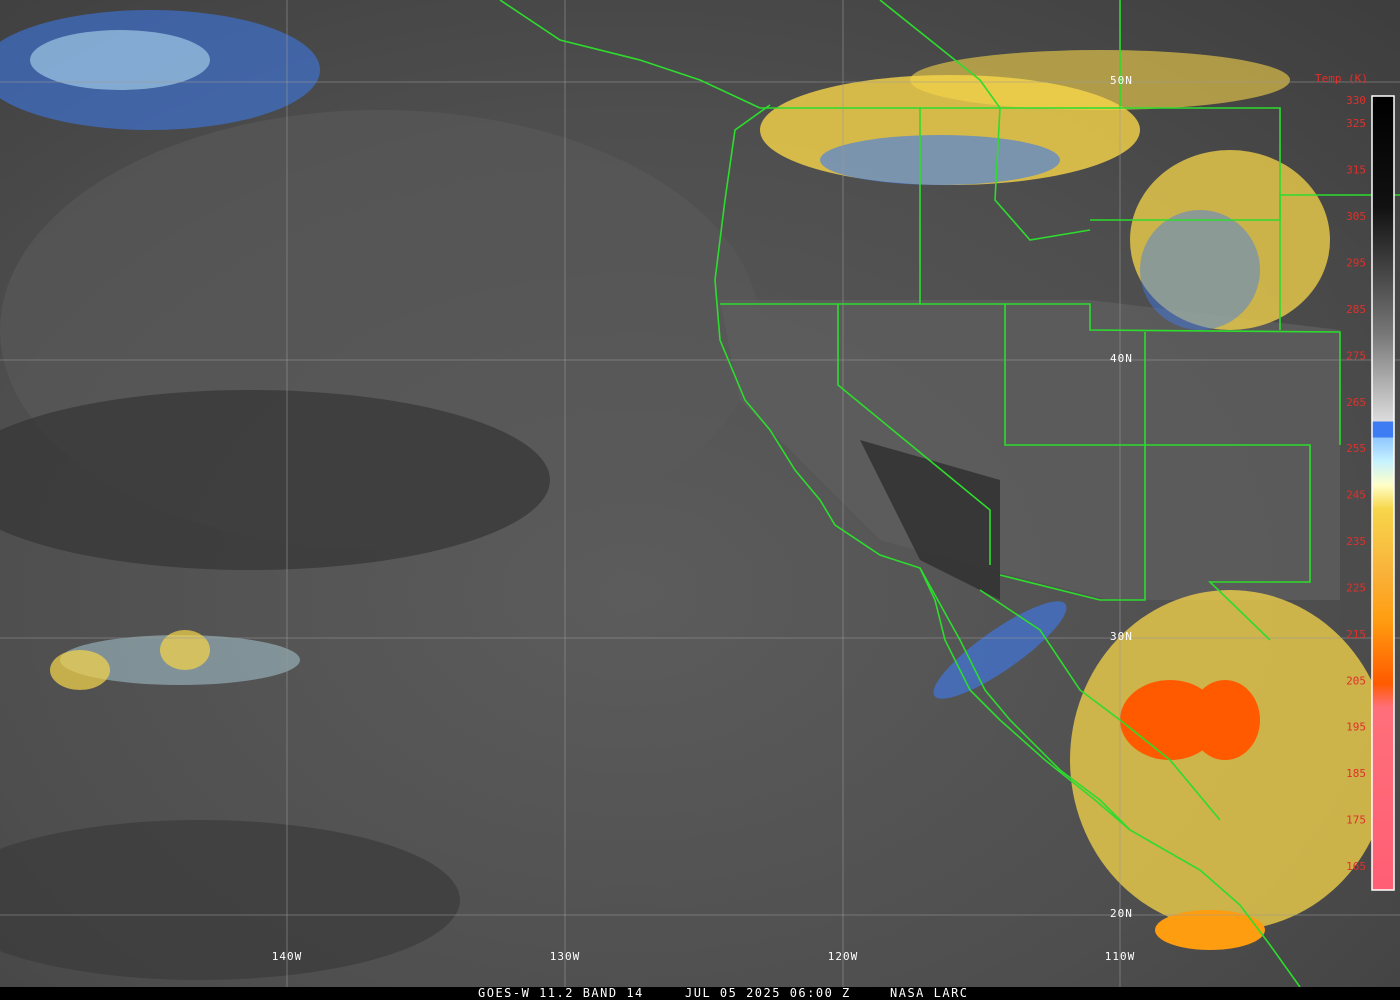 The image size is (1400, 1000). What do you see at coordinates (1356, 866) in the screenshot?
I see `colorbar-label: 165` at bounding box center [1356, 866].